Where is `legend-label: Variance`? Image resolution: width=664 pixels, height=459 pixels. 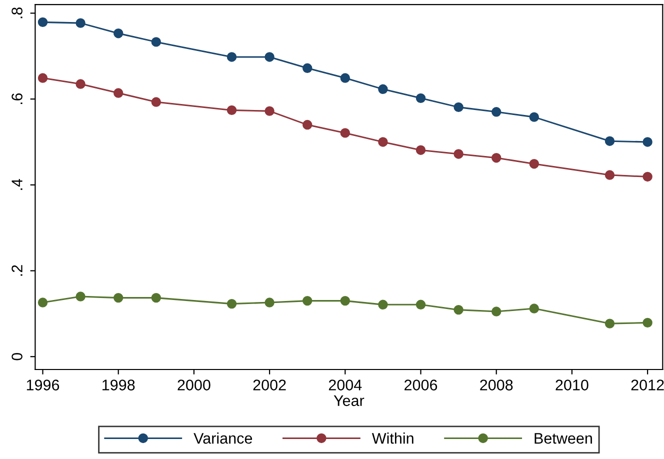
legend-label: Variance is located at coordinates (223, 438).